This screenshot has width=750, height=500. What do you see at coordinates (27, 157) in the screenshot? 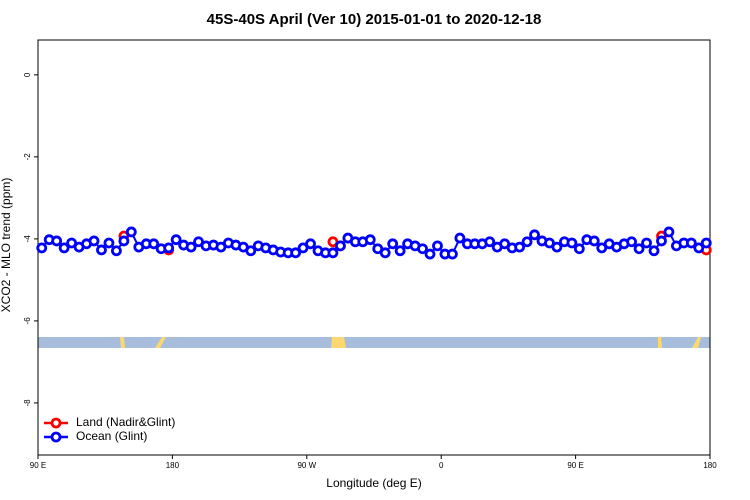
I see `y-tick-label: -2` at bounding box center [27, 157].